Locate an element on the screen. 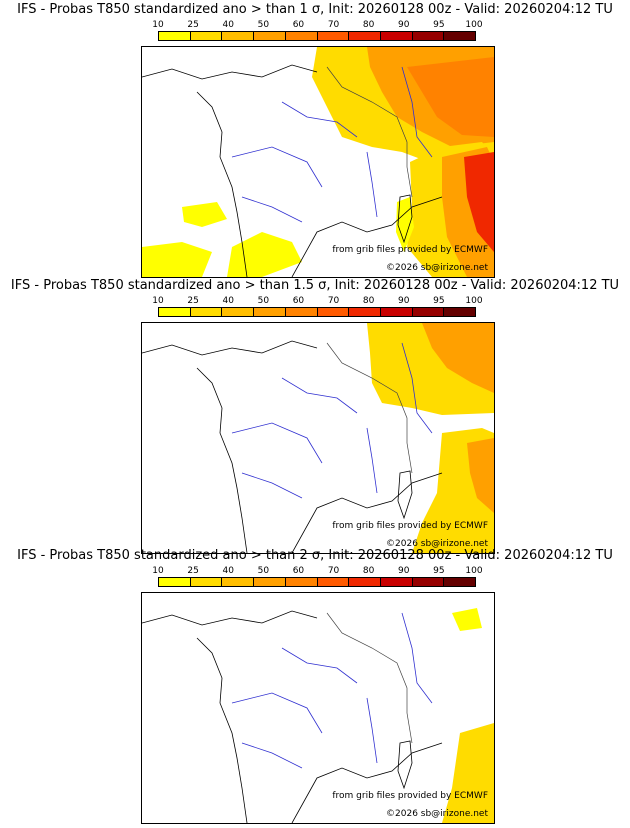 This screenshot has height=828, width=630. map-graphic is located at coordinates (318, 715).